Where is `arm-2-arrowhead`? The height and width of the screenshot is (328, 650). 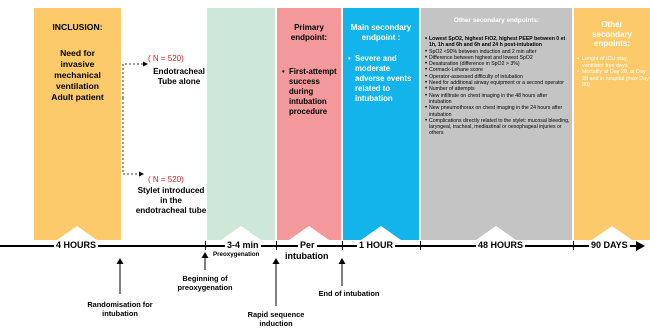 arm-2-arrowhead is located at coordinates (141, 174).